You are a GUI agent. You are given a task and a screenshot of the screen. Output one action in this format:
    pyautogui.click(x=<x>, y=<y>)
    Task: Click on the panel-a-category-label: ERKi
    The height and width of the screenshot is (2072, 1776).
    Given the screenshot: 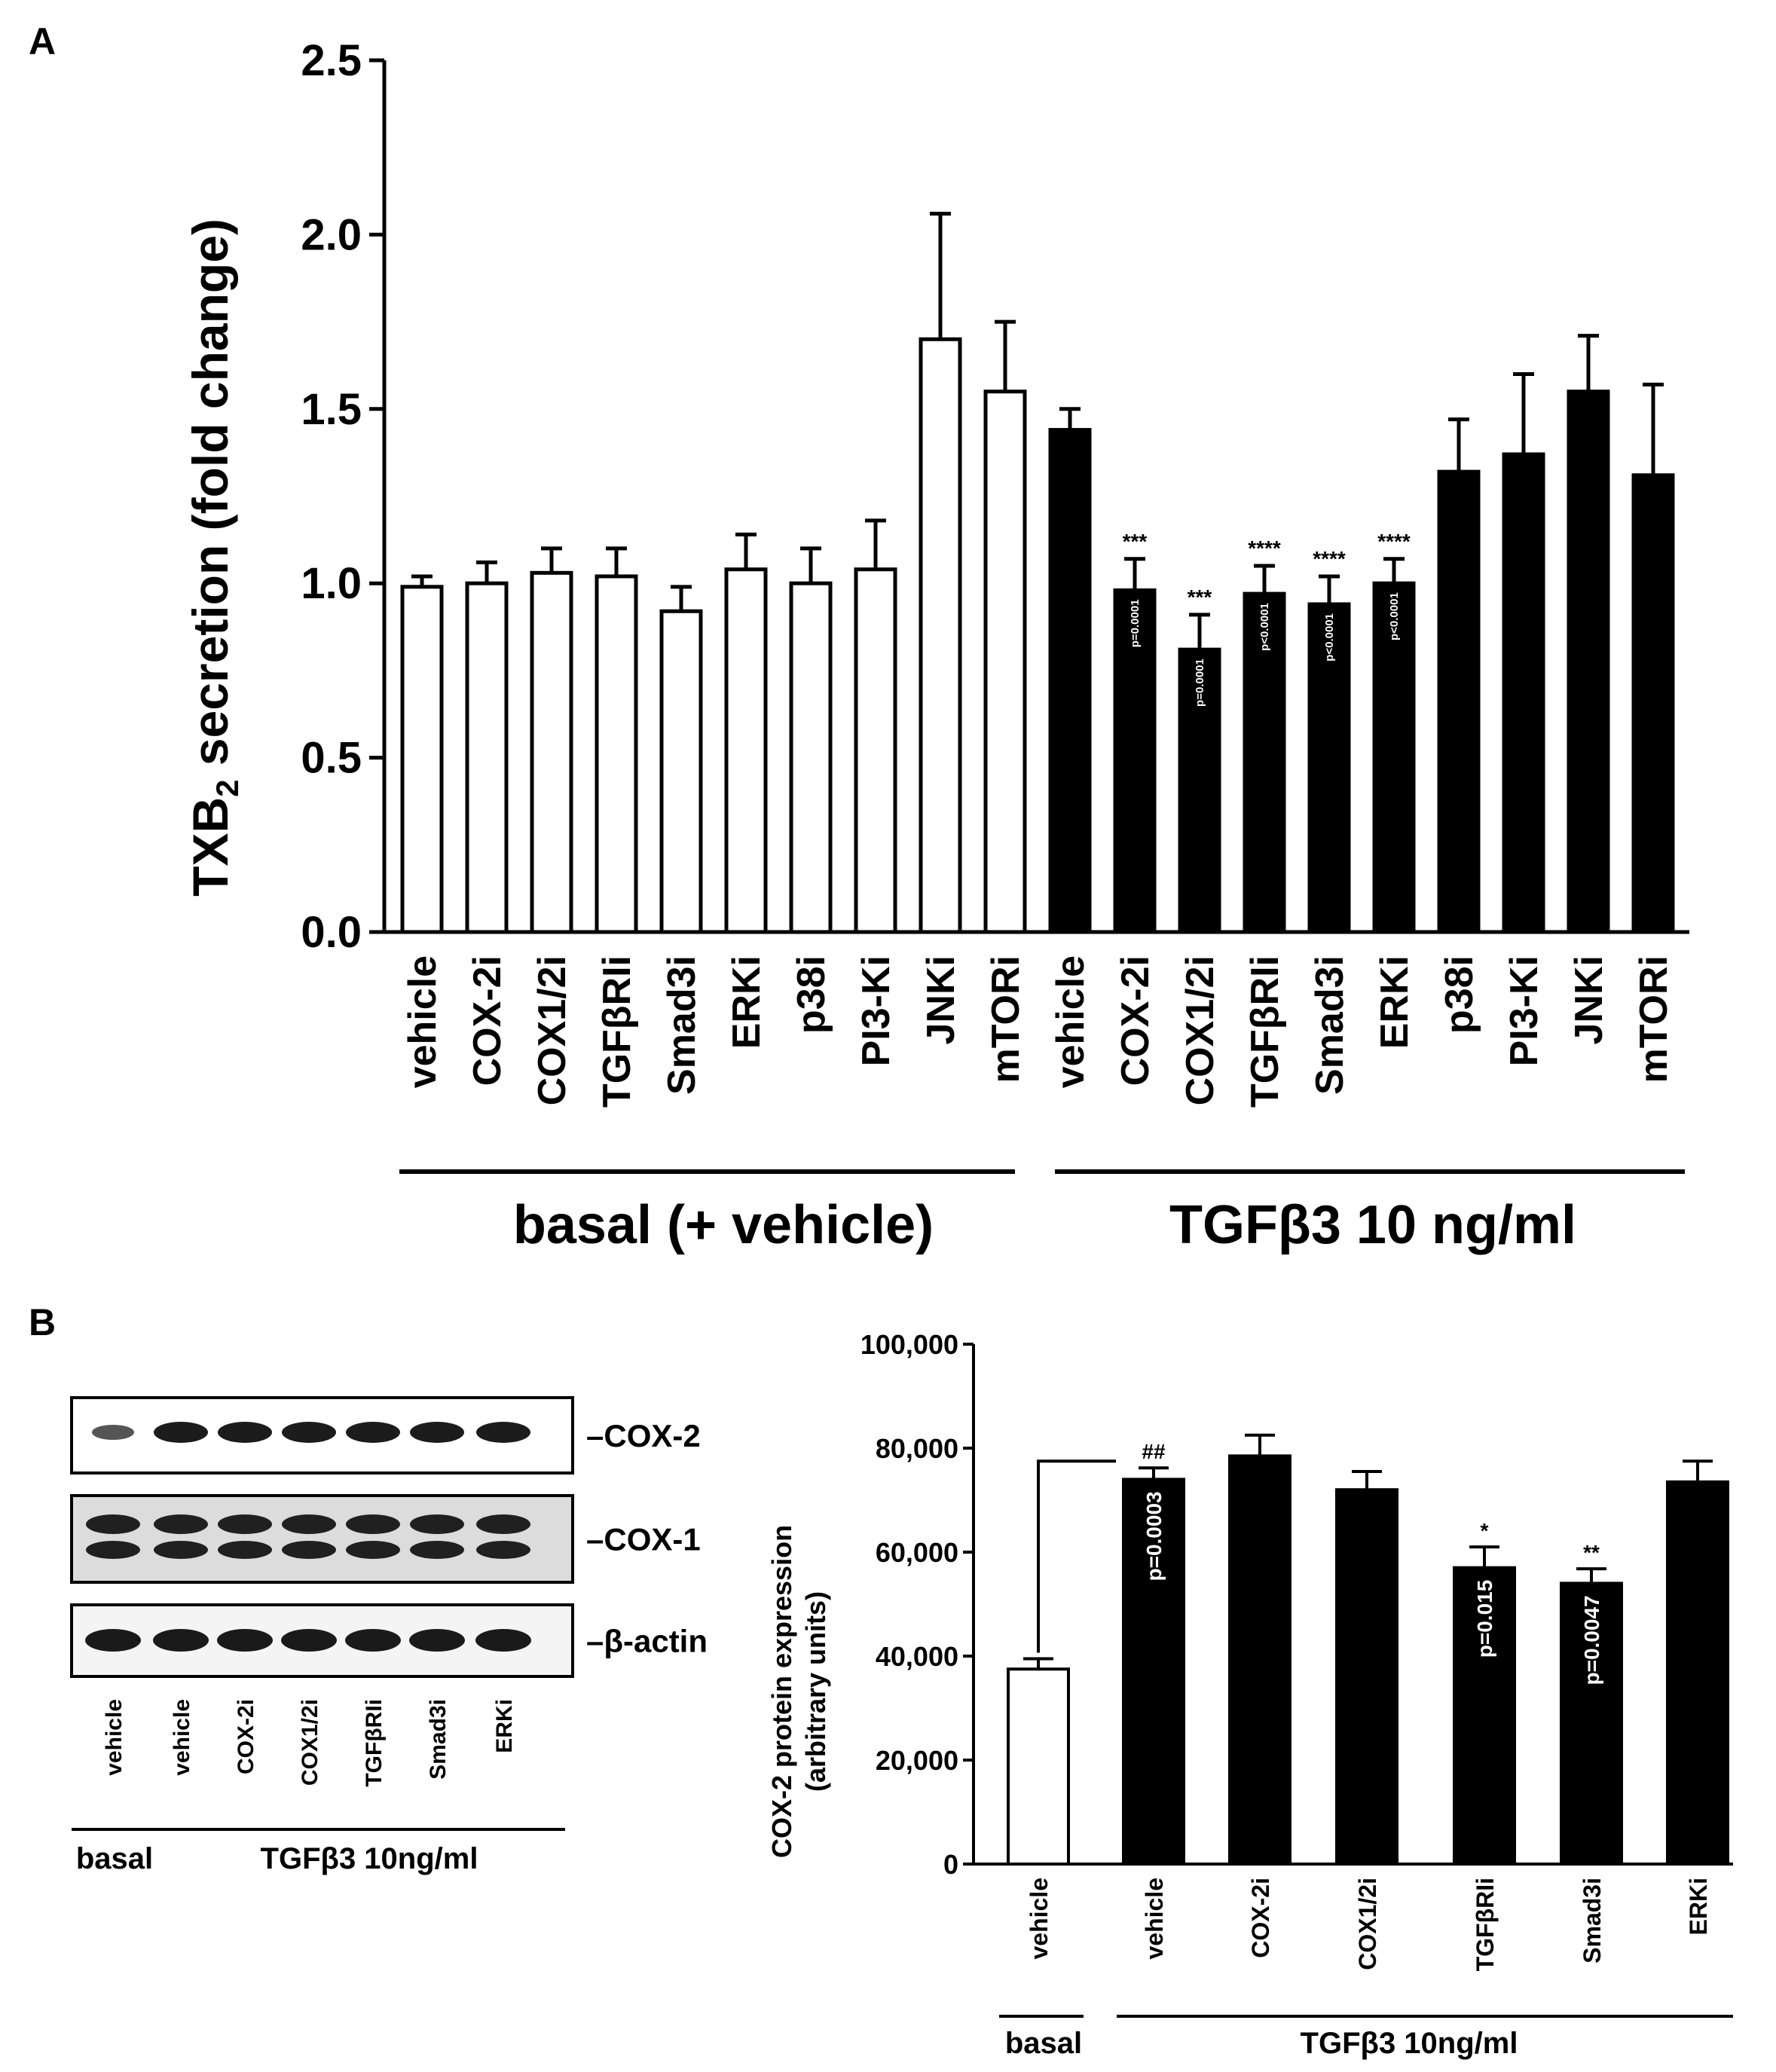 What is the action you would take?
    pyautogui.click(x=747, y=1002)
    